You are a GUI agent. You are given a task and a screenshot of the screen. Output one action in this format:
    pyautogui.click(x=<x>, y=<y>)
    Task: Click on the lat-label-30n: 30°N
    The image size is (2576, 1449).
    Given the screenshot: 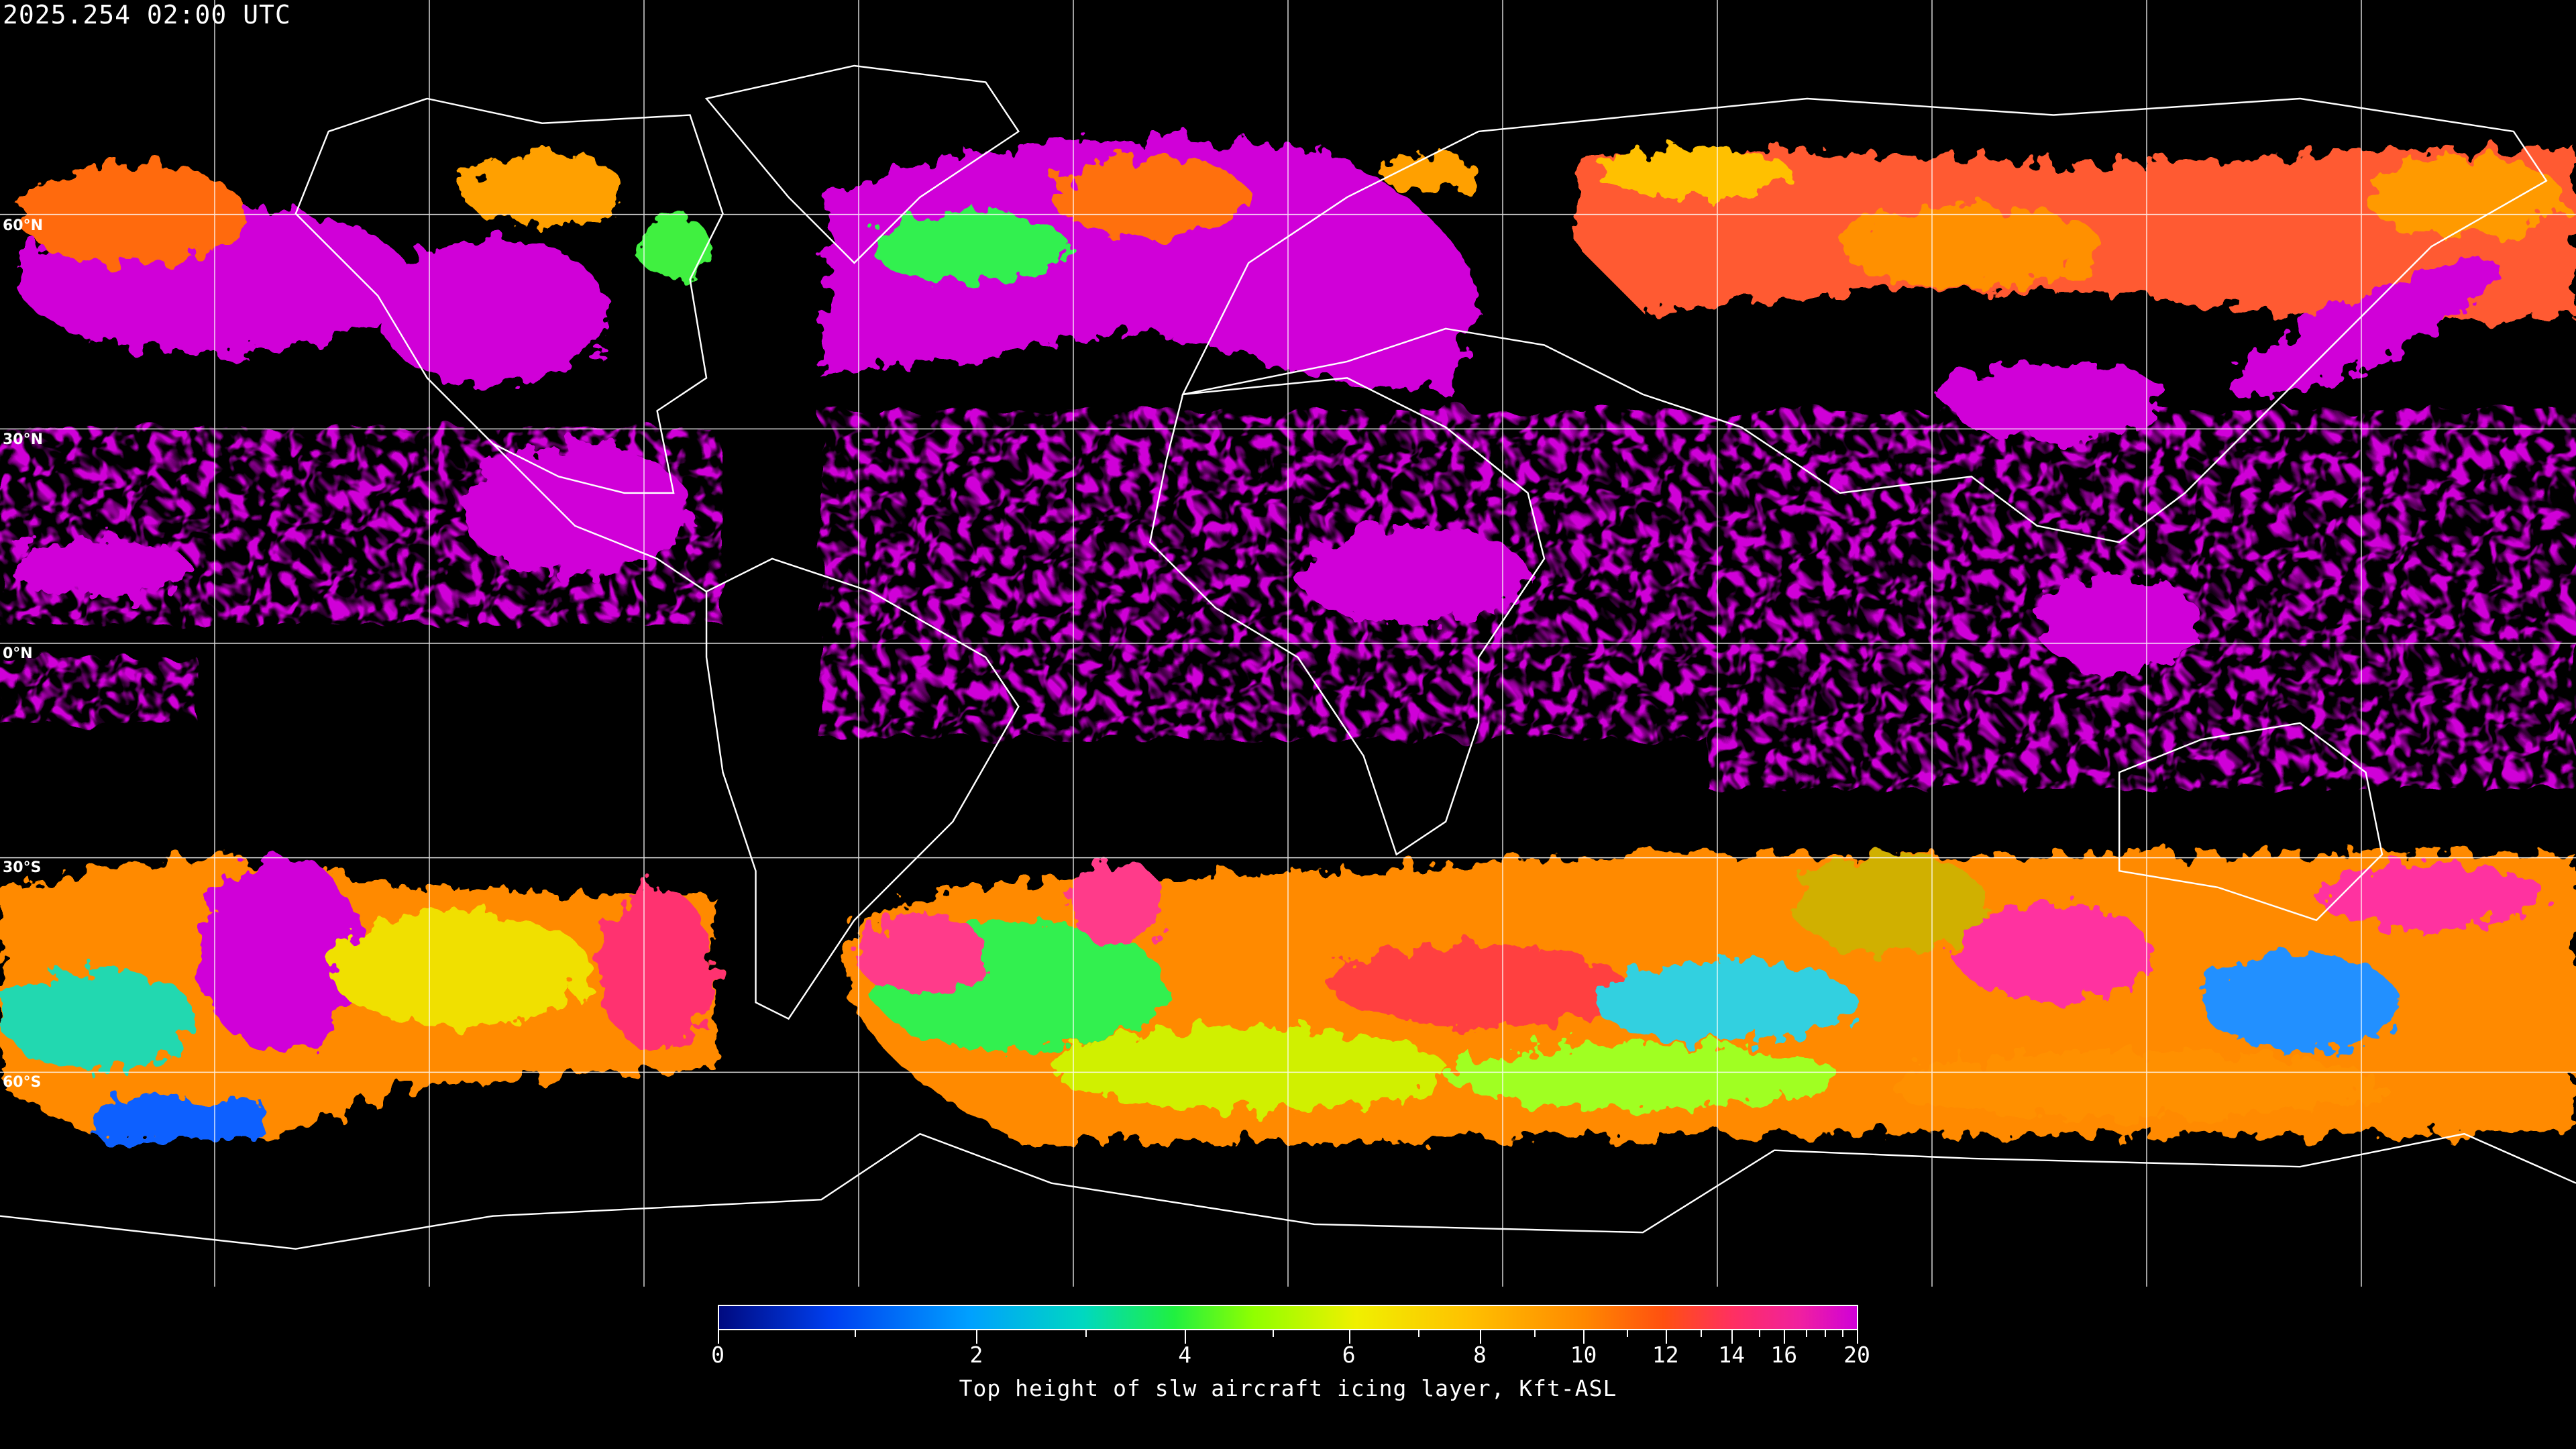 What is the action you would take?
    pyautogui.click(x=23, y=439)
    